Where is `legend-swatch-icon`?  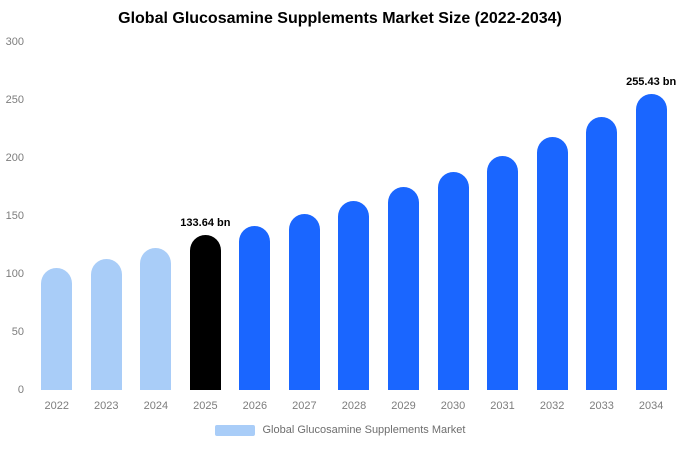 legend-swatch-icon is located at coordinates (234, 430).